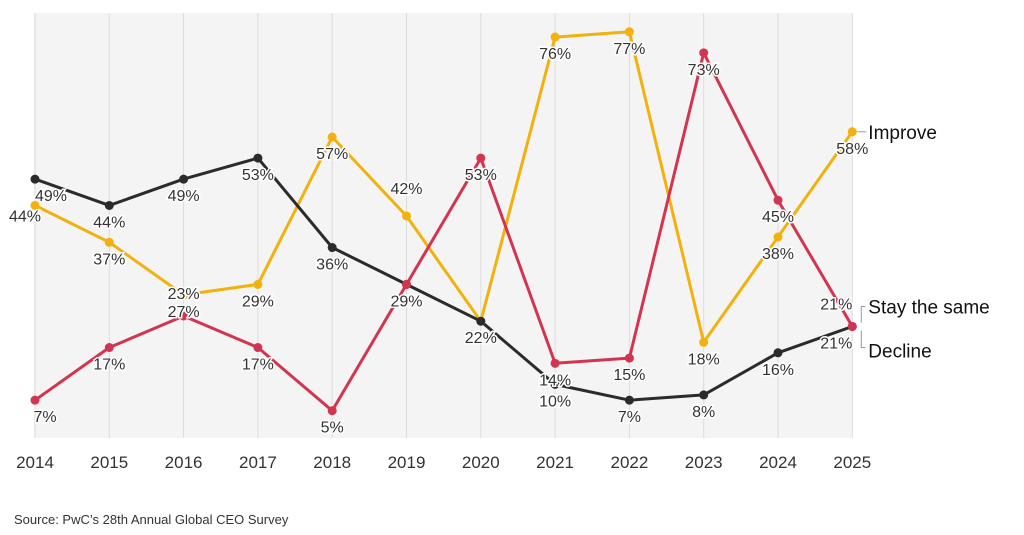 The image size is (1024, 535). What do you see at coordinates (332, 265) in the screenshot?
I see `data-label-stay-the-same: 36%` at bounding box center [332, 265].